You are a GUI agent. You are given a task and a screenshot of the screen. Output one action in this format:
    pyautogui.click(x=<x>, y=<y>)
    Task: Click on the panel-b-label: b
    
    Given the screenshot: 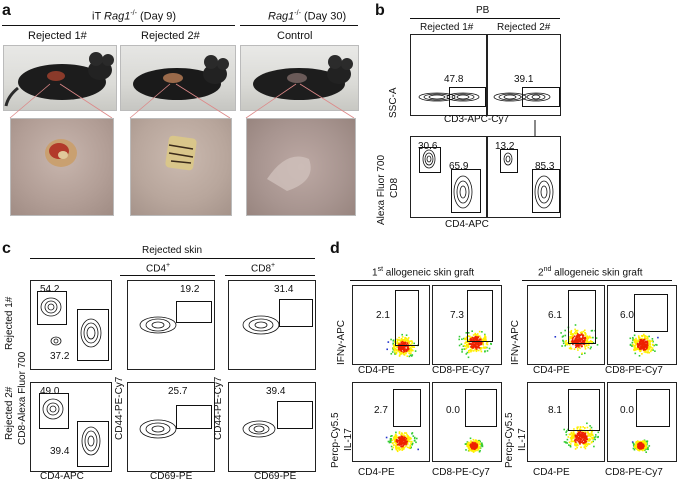 What is the action you would take?
    pyautogui.click(x=380, y=10)
    